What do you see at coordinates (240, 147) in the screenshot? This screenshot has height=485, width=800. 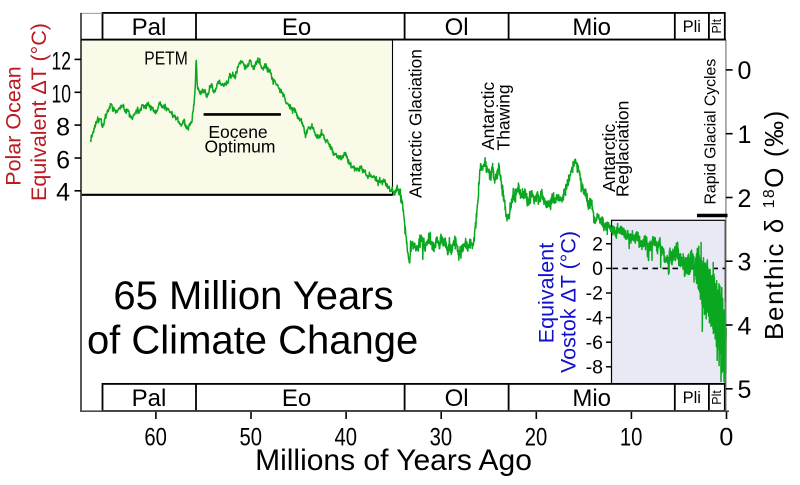 I see `svg-text: Optimum` at bounding box center [240, 147].